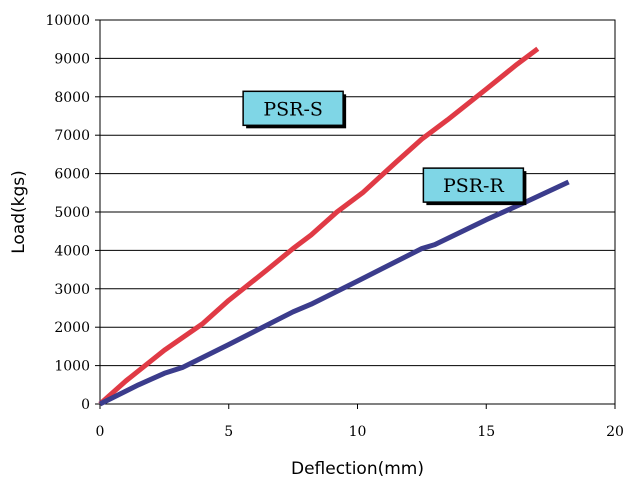  What do you see at coordinates (100, 432) in the screenshot?
I see `x-tick-label: 0` at bounding box center [100, 432].